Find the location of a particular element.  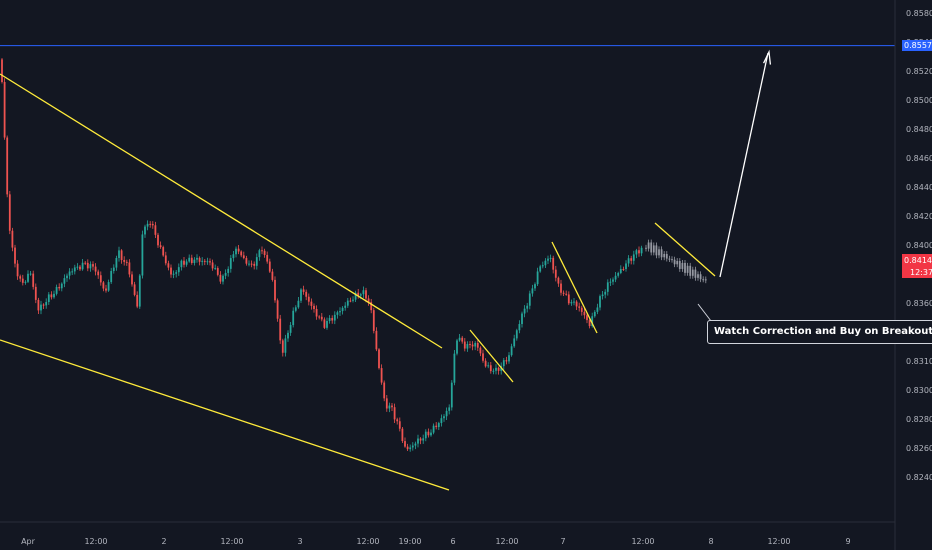

annotation-callout: Watch Correction and Buy on Breakout is located at coordinates (819, 332).